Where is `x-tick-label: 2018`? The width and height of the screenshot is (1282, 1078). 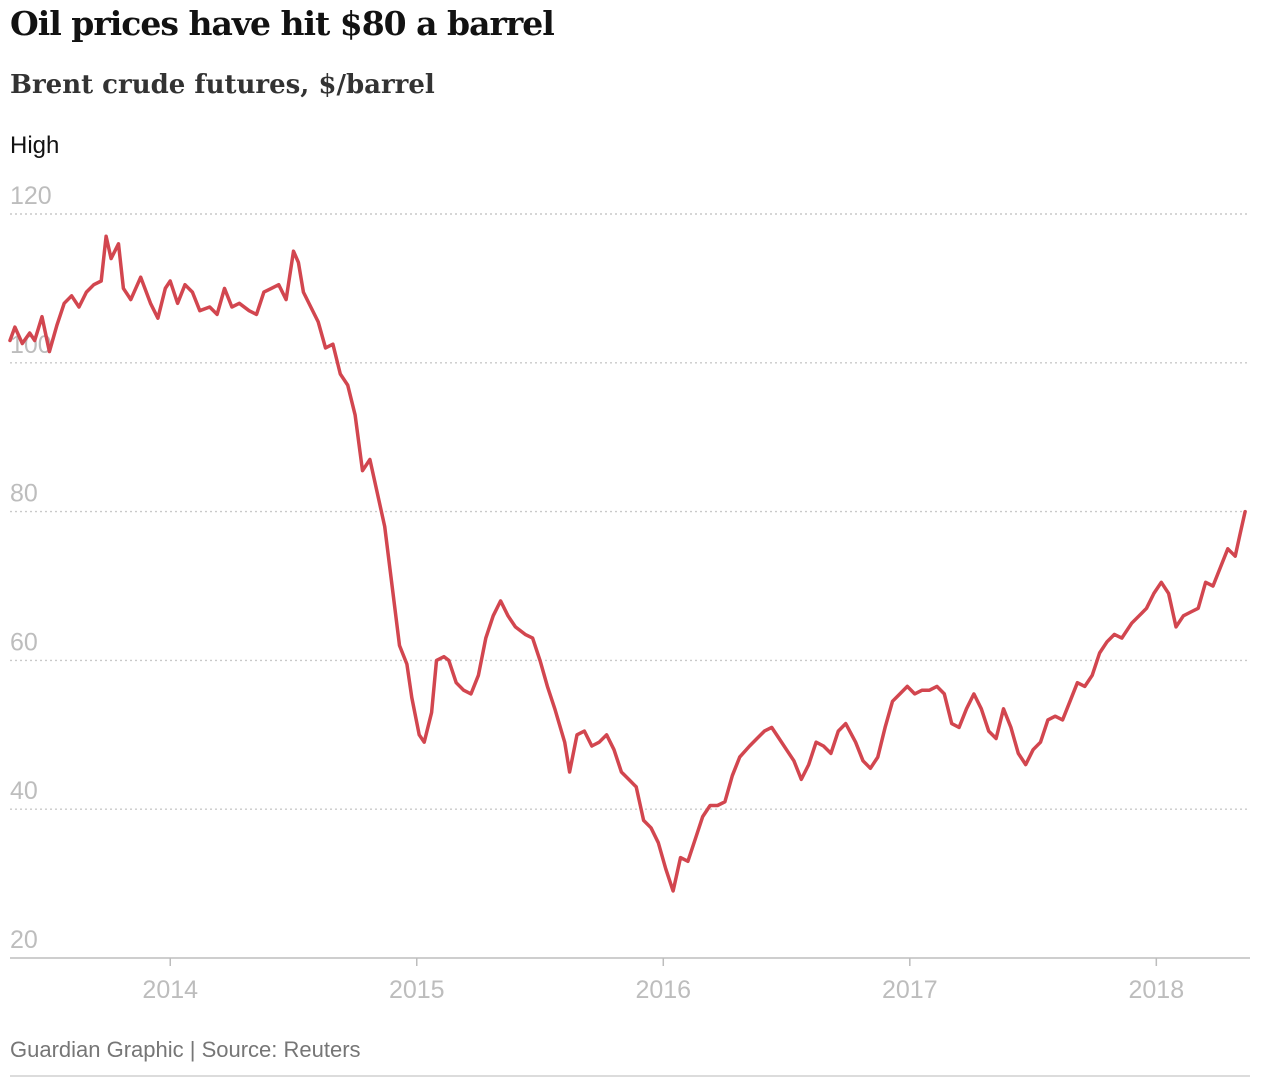 x-tick-label: 2018 is located at coordinates (1157, 990).